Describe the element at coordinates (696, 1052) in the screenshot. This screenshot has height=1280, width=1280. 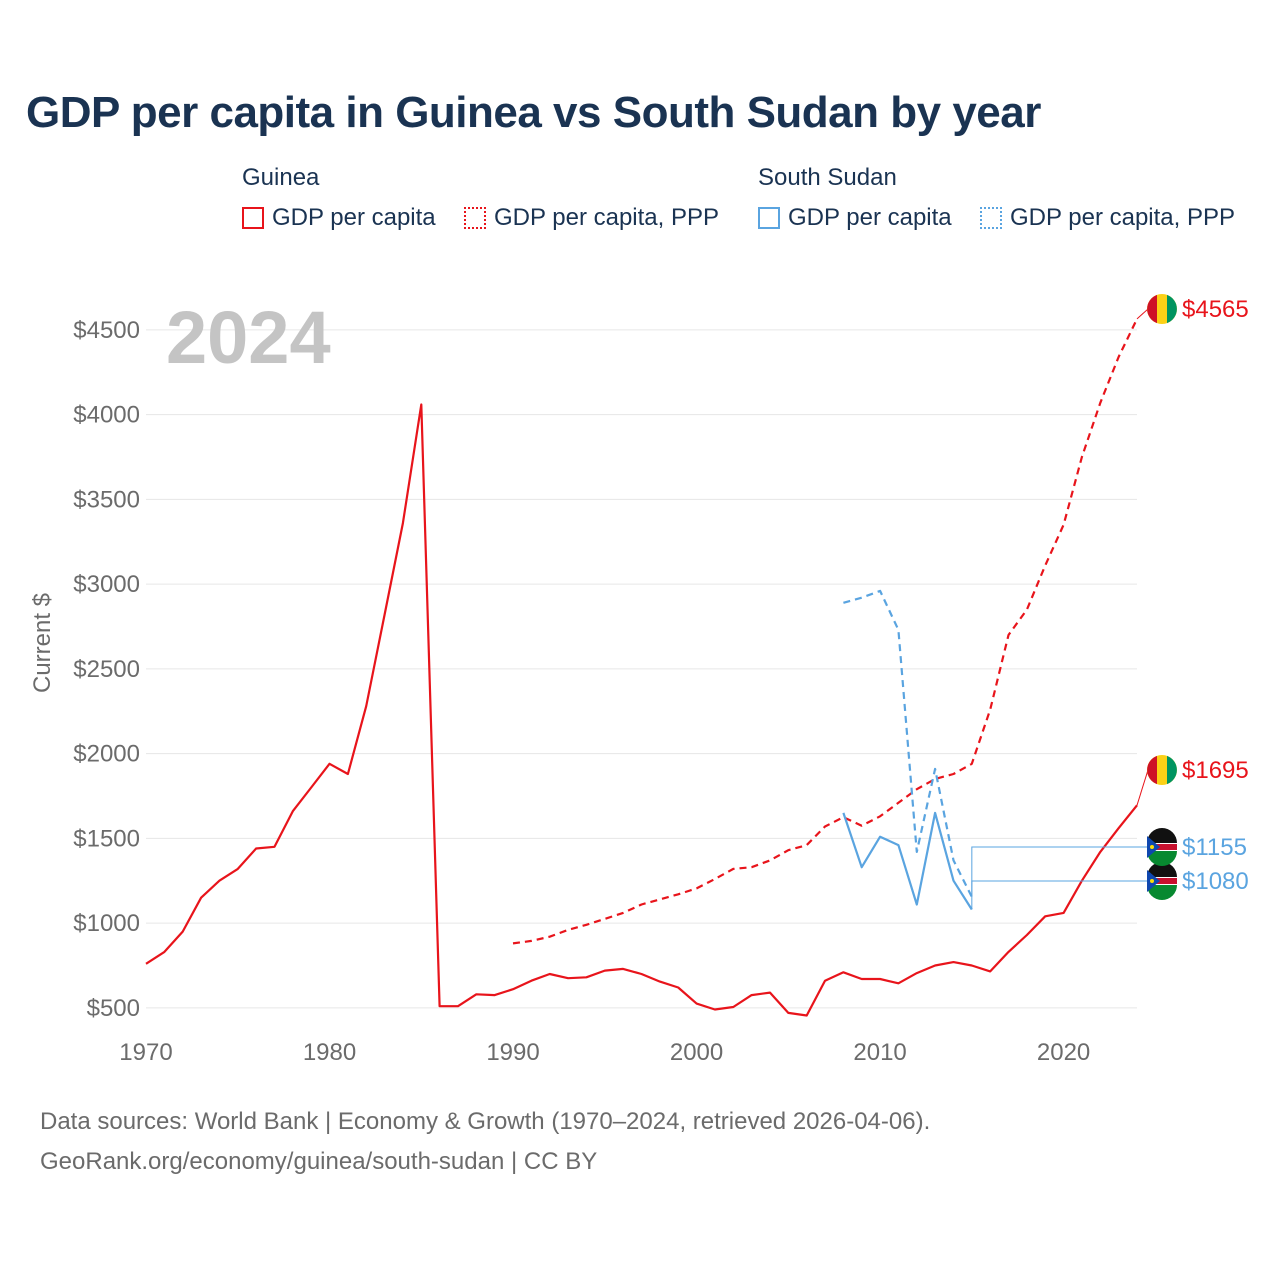
I see `x-tick-label: 2000` at that location.